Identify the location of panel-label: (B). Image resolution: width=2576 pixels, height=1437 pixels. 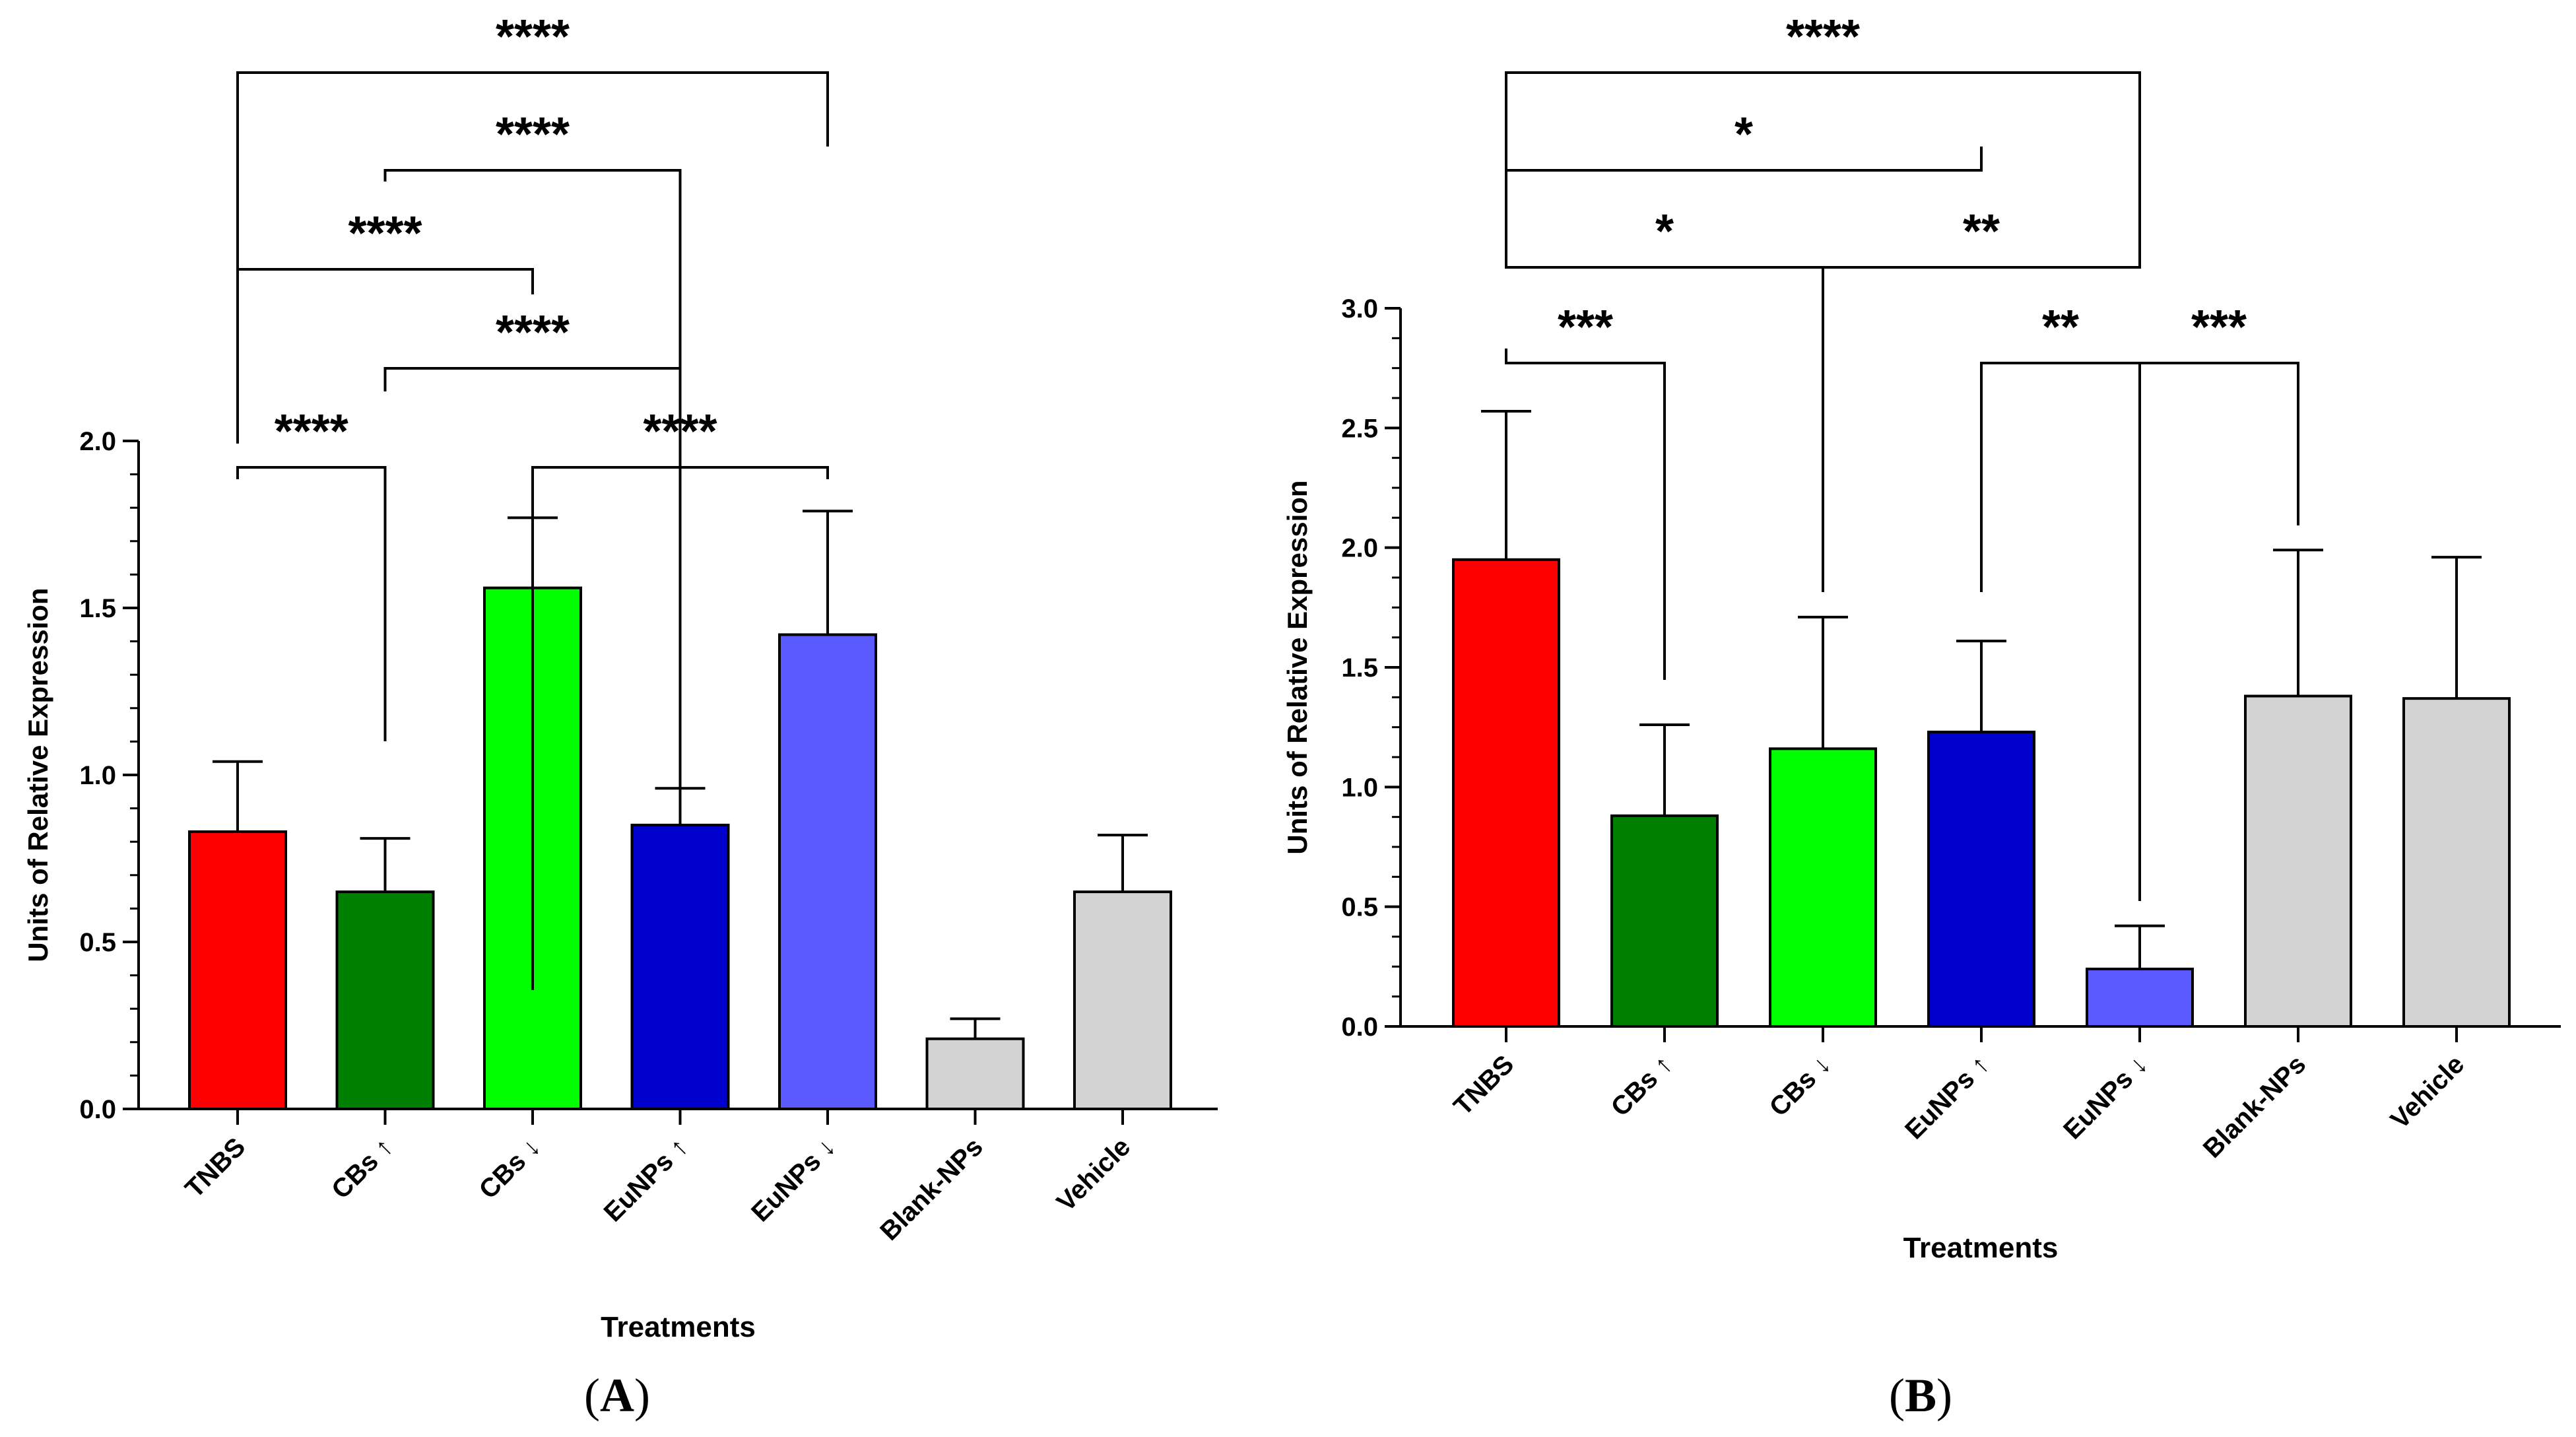
(1920, 1395).